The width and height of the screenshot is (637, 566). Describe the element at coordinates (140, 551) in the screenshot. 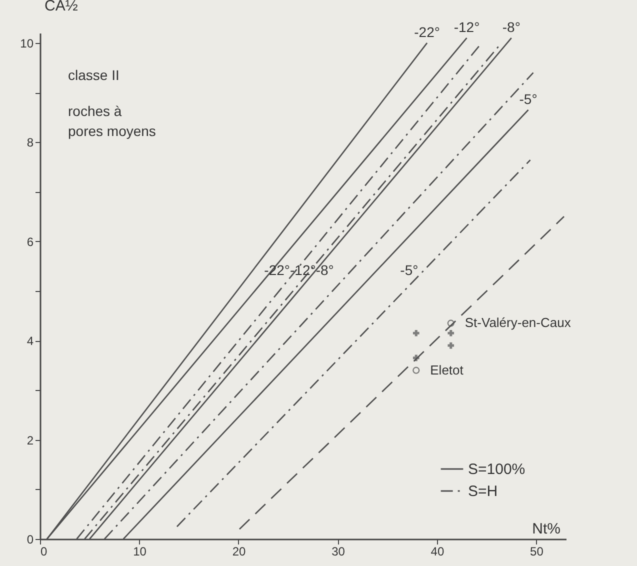

I see `x-tick-label: 10` at that location.